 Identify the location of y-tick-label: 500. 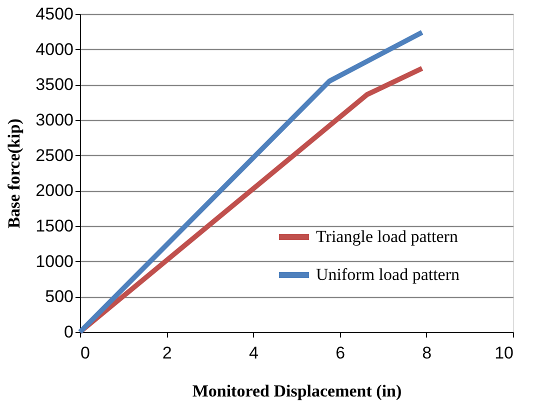
(59, 296).